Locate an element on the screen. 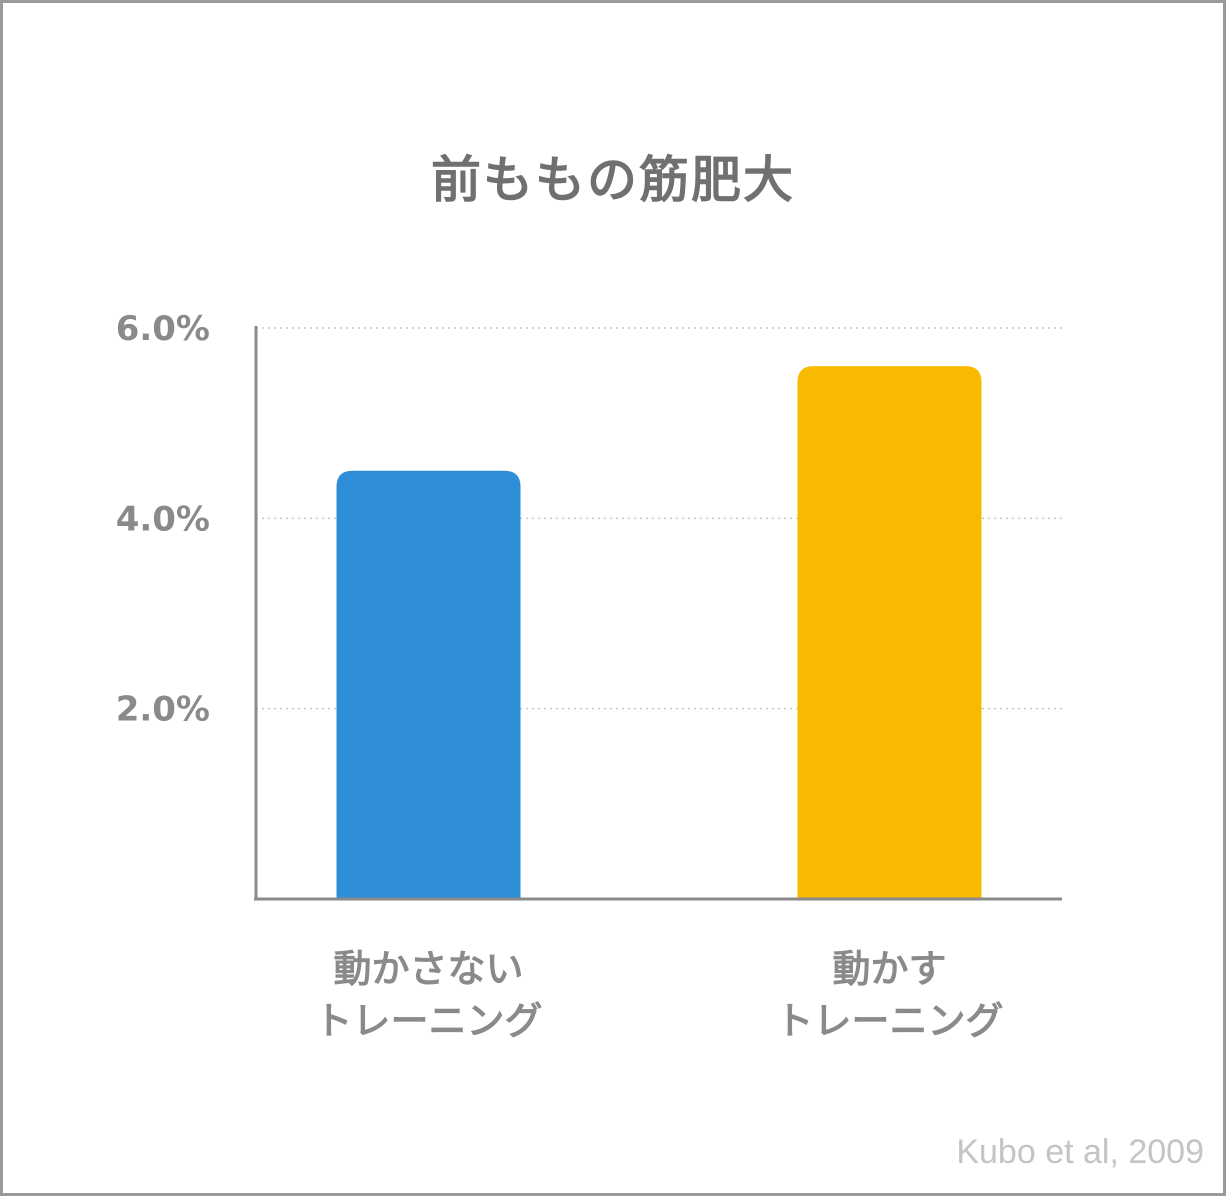 This screenshot has height=1196, width=1226. source-citation: Kubo et al, 2009 is located at coordinates (1080, 1152).